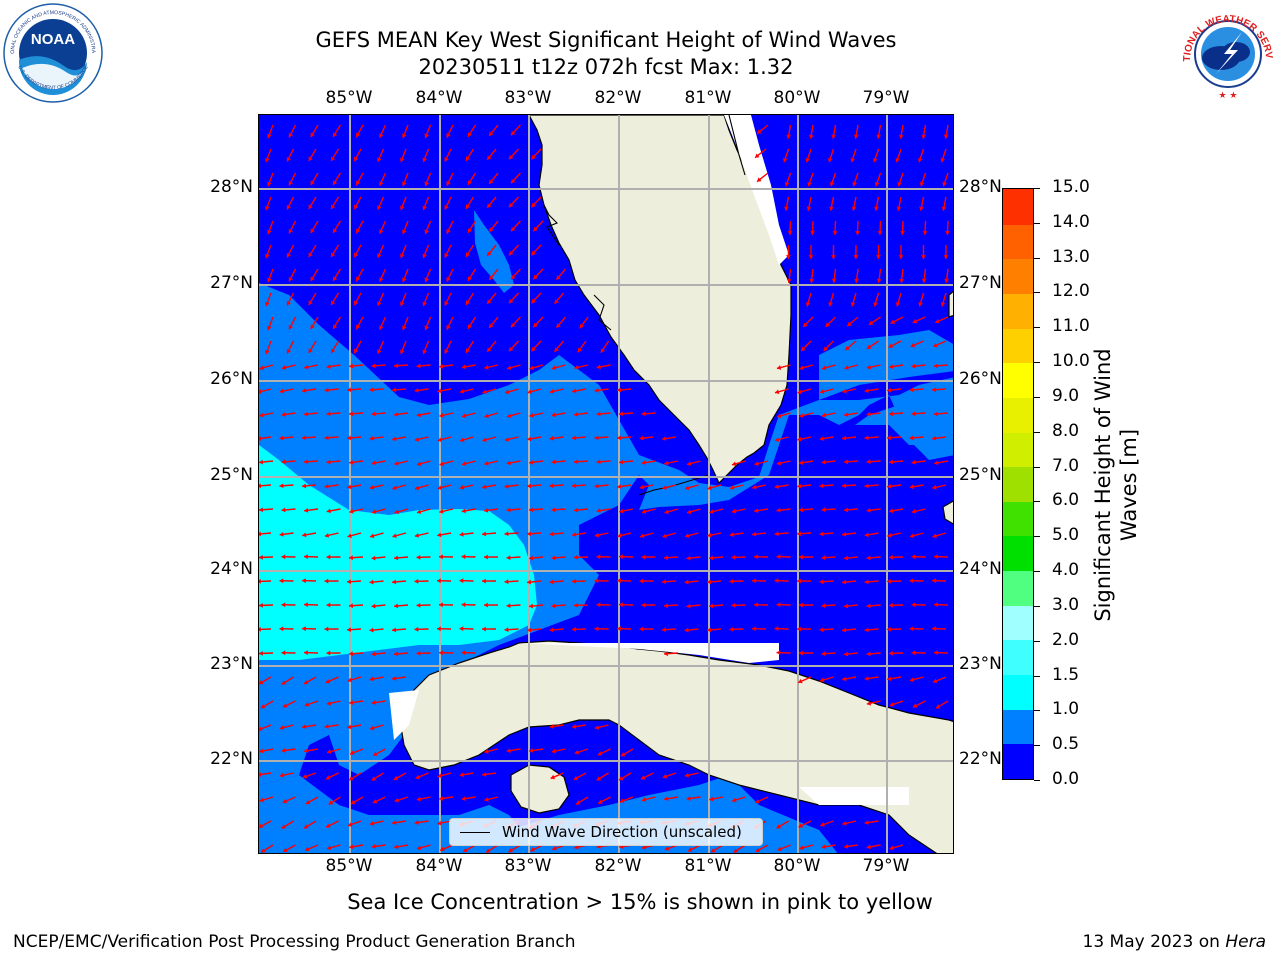 The height and width of the screenshot is (960, 1280). I want to click on lon-label-bottom: 79°W, so click(886, 866).